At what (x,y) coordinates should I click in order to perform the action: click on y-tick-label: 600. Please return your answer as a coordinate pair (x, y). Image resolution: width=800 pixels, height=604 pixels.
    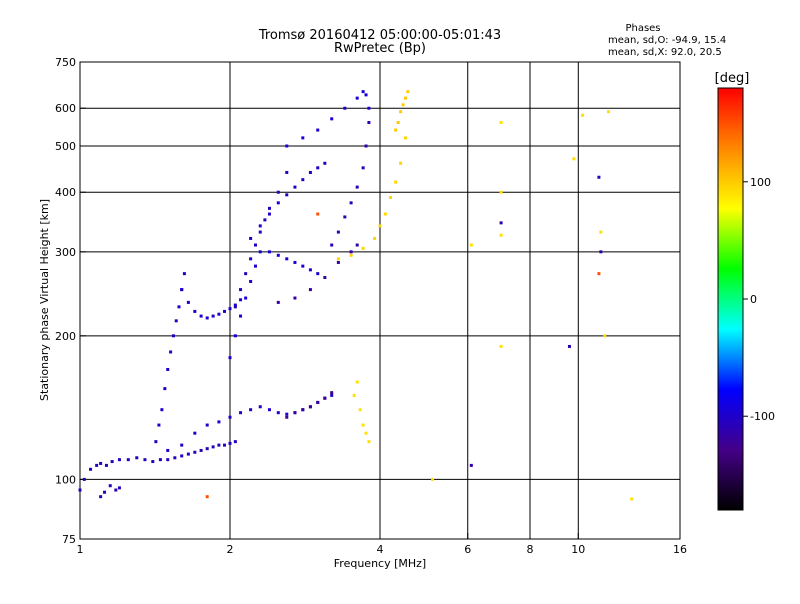
    Looking at the image, I should click on (65, 108).